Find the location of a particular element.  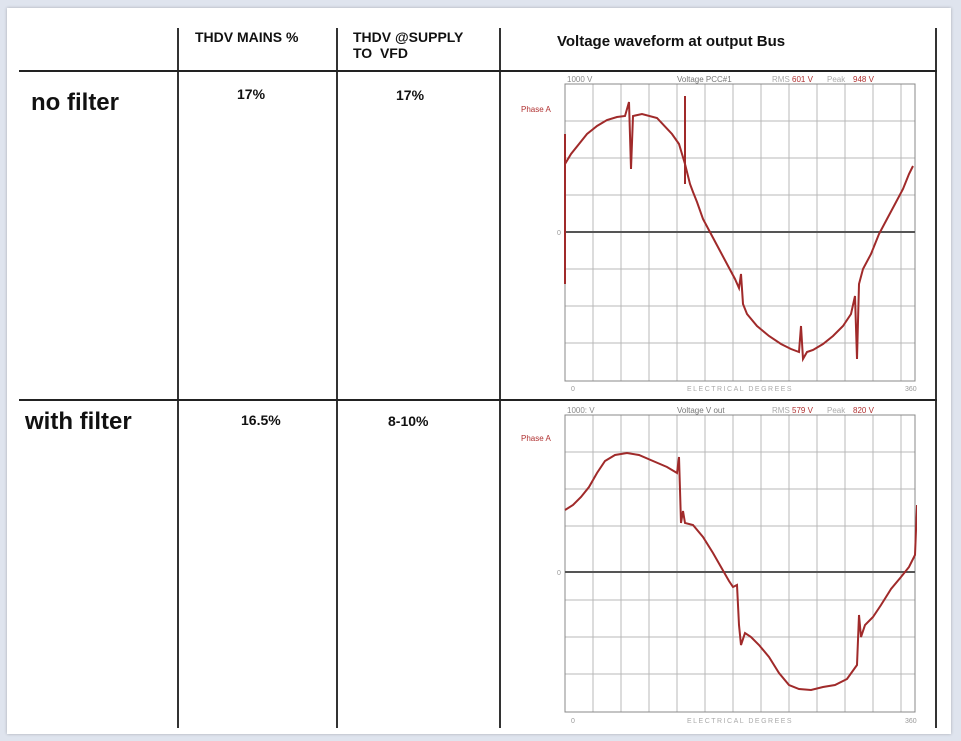

scope-scale-label: 1000: V is located at coordinates (581, 410).